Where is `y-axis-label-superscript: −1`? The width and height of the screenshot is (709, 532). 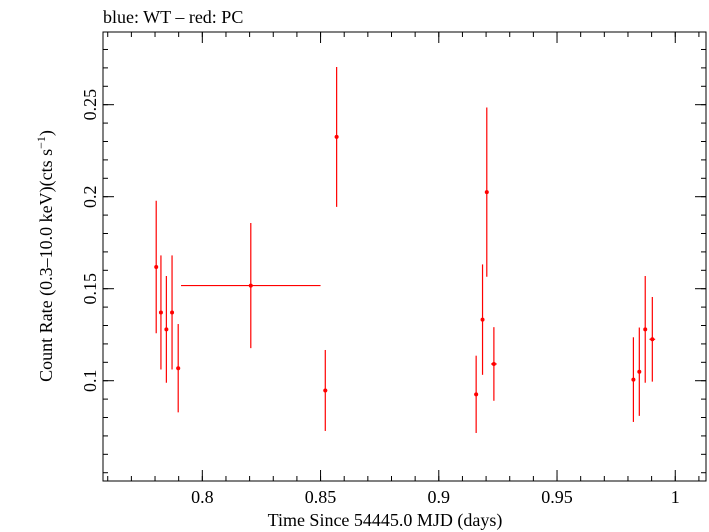
y-axis-label-superscript: −1 is located at coordinates (41, 142).